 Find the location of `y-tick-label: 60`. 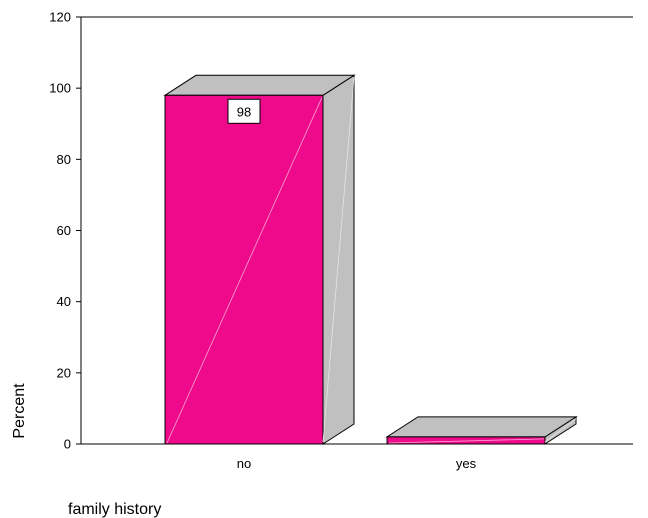

y-tick-label: 60 is located at coordinates (64, 230).